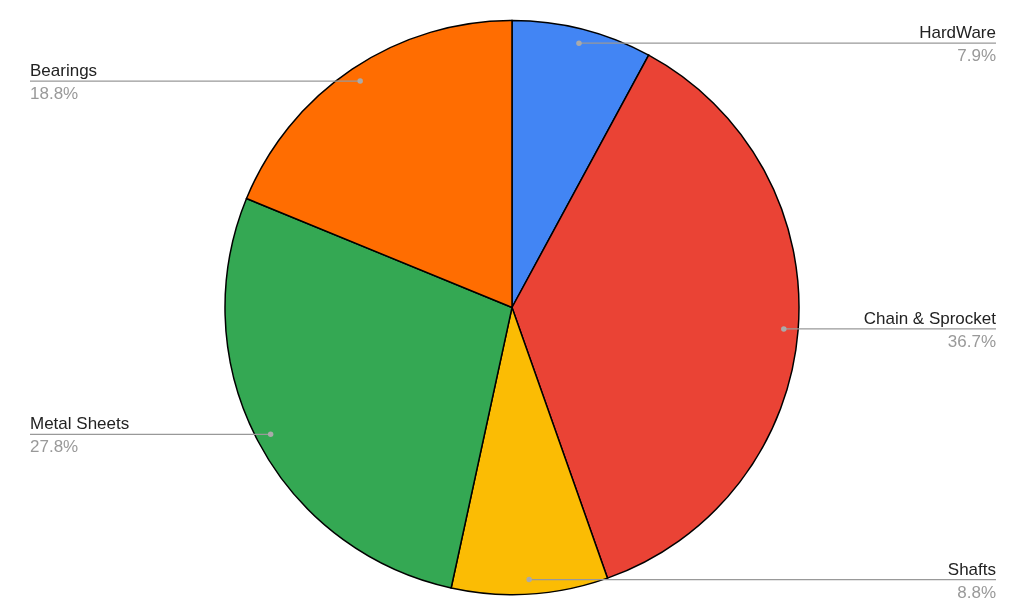 The height and width of the screenshot is (615, 1024). Describe the element at coordinates (64, 71) in the screenshot. I see `slice-label: Bearings` at that location.